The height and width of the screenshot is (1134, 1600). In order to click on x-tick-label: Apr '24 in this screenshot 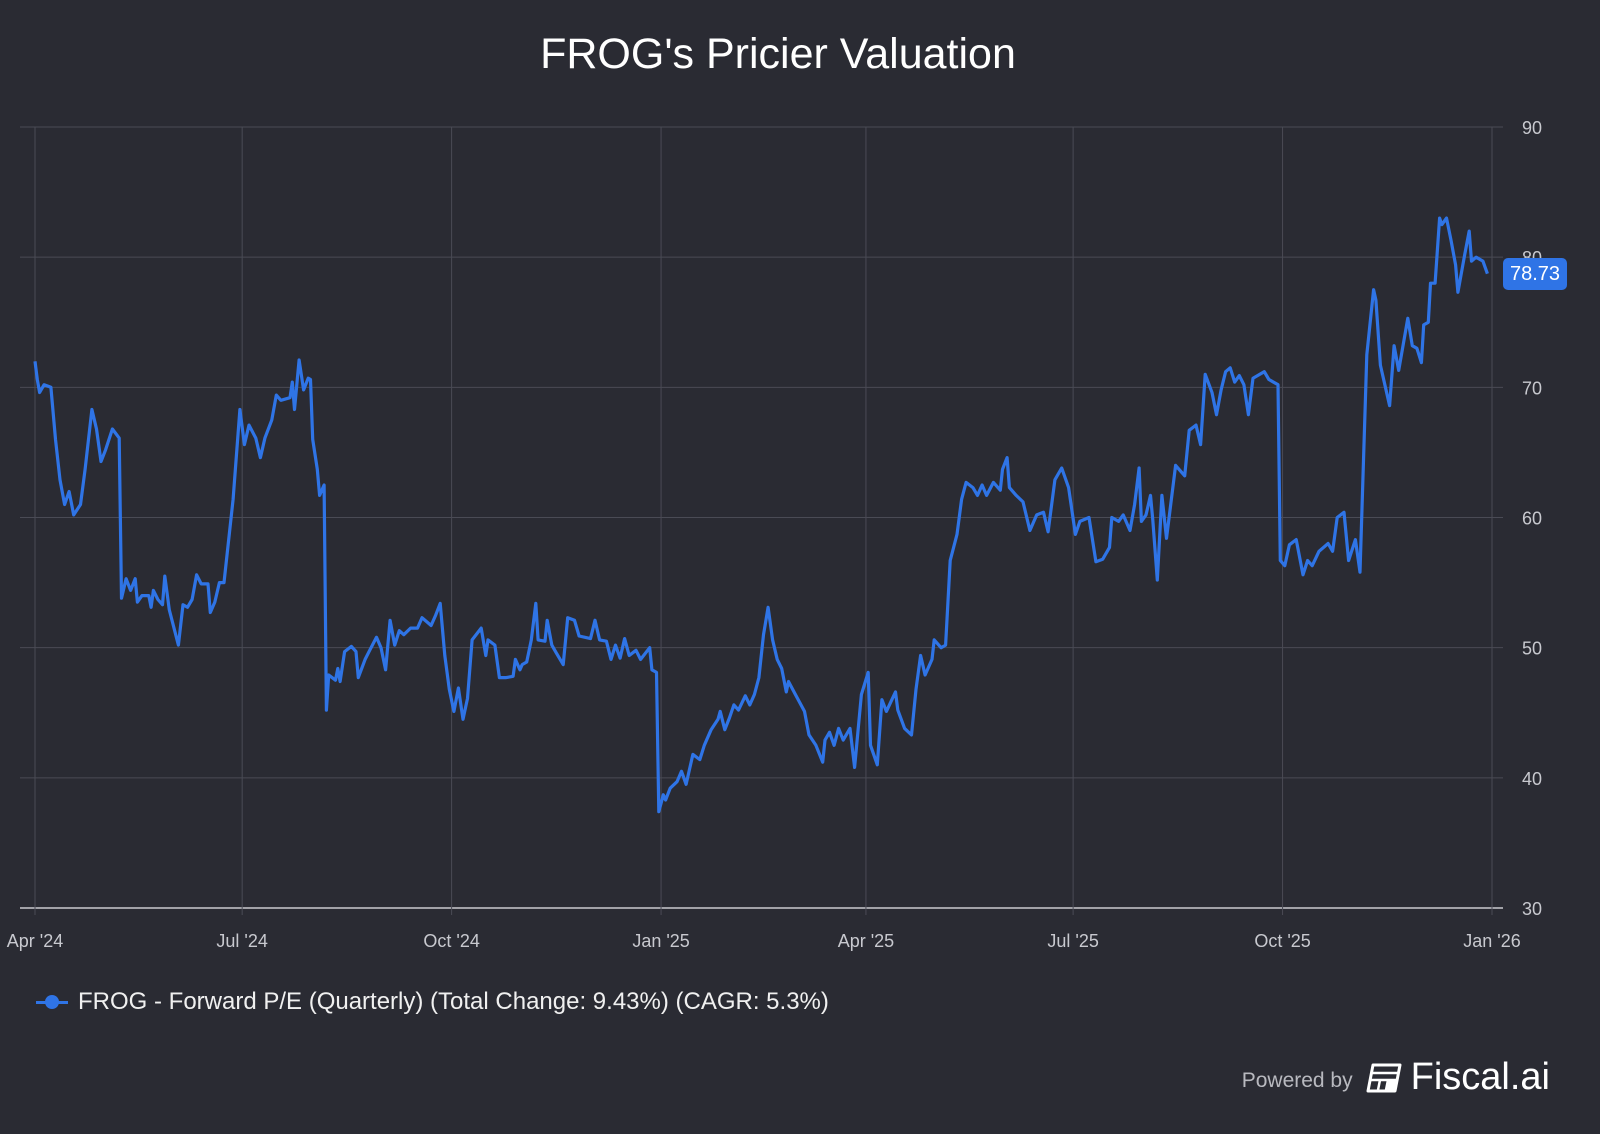, I will do `click(35, 941)`.